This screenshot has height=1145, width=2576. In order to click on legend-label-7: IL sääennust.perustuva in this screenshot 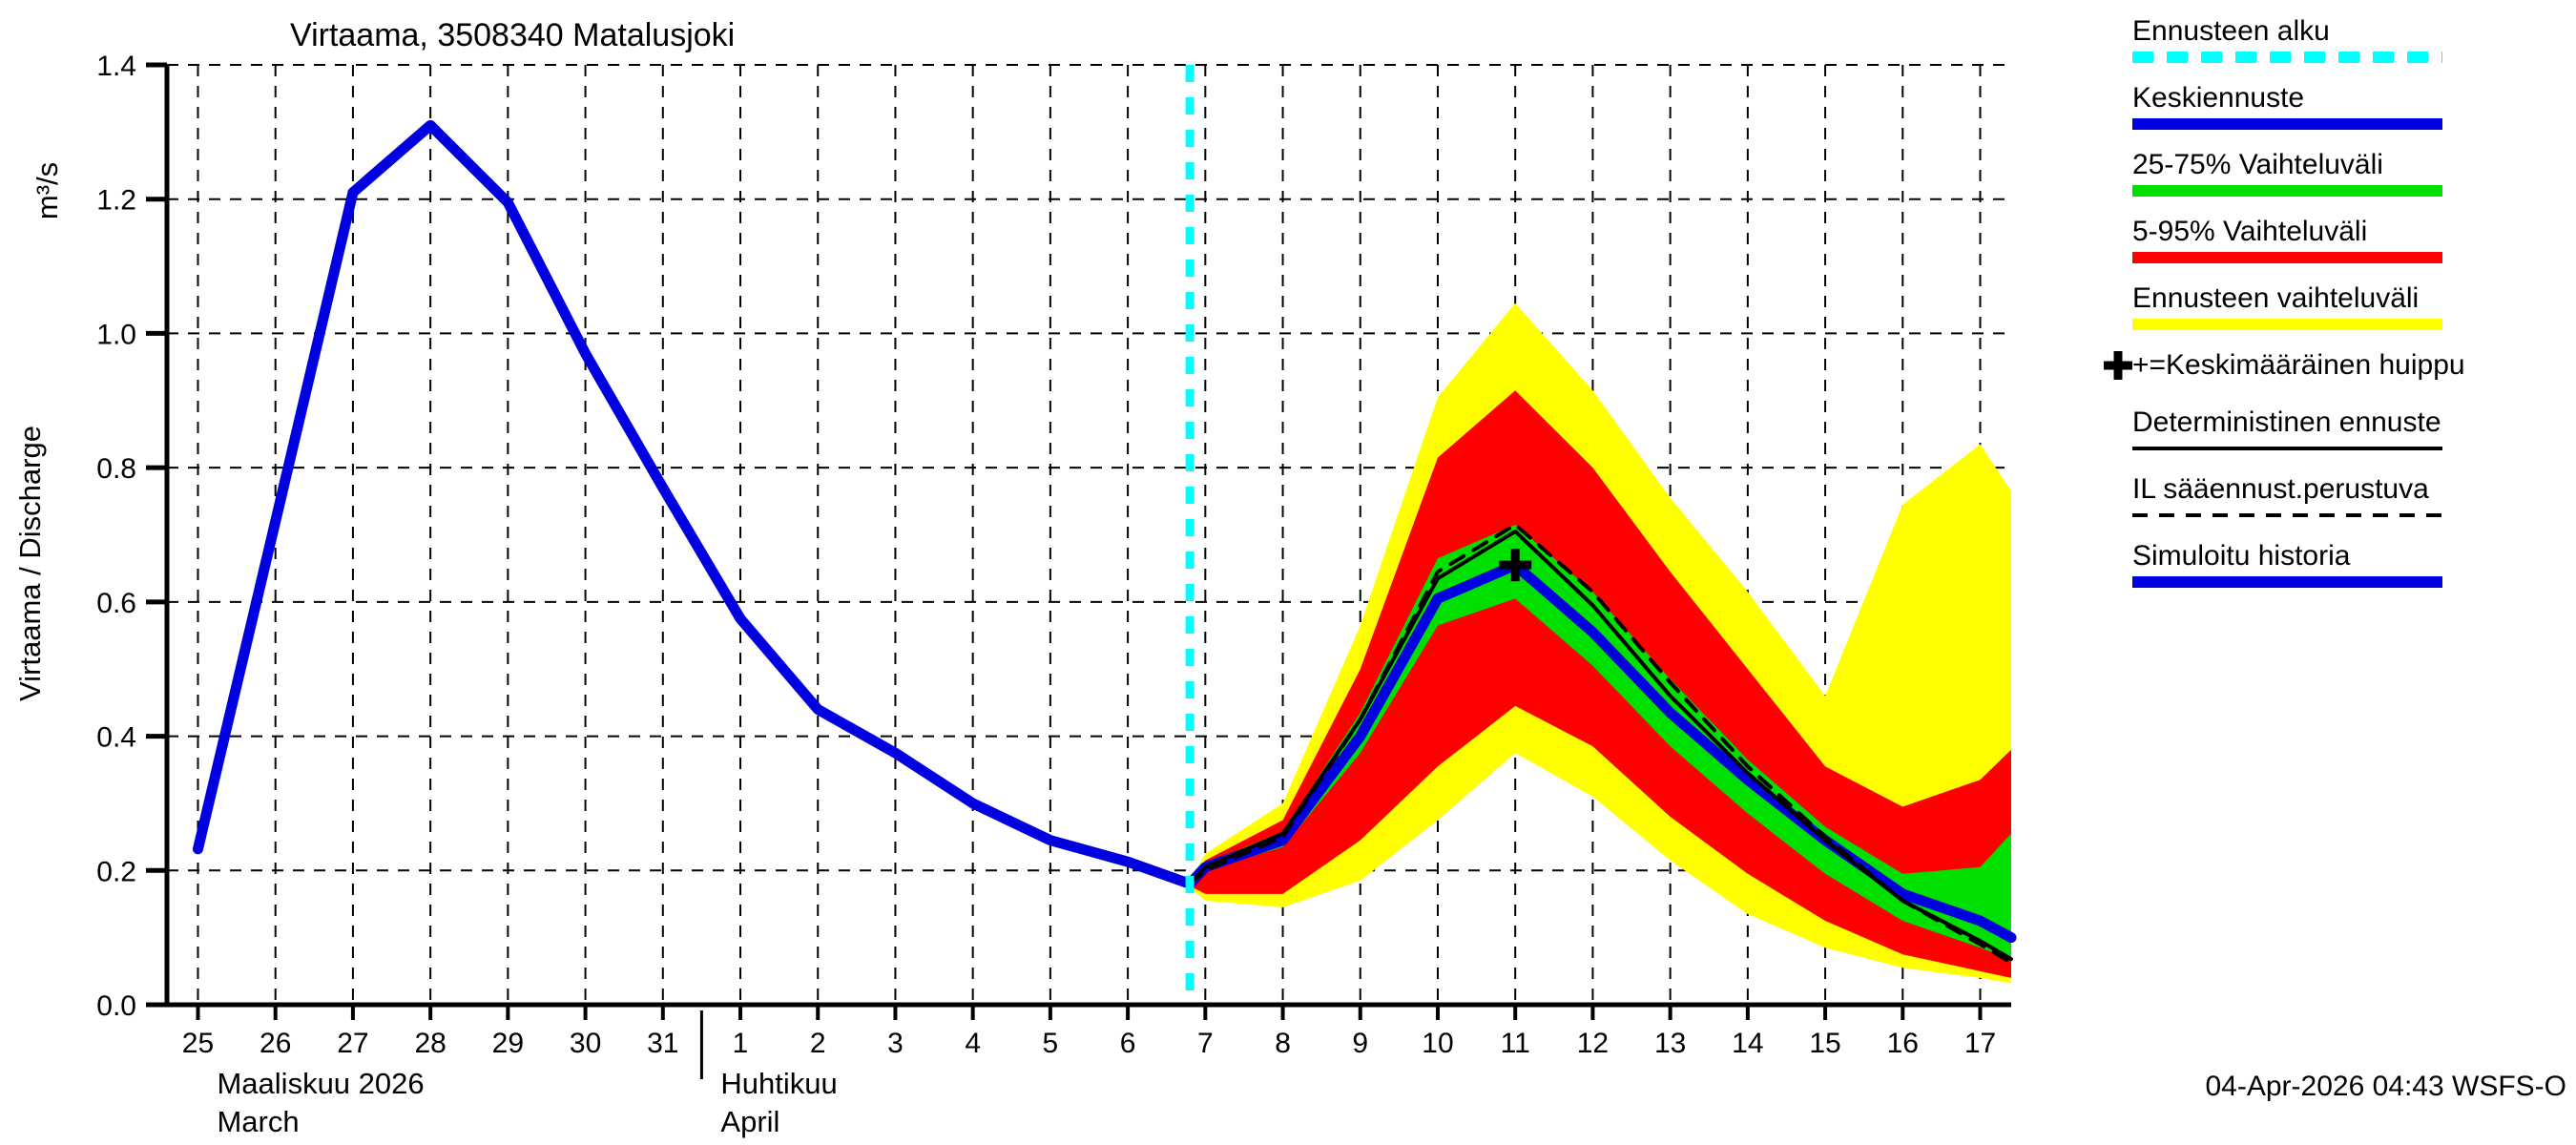, I will do `click(2280, 489)`.